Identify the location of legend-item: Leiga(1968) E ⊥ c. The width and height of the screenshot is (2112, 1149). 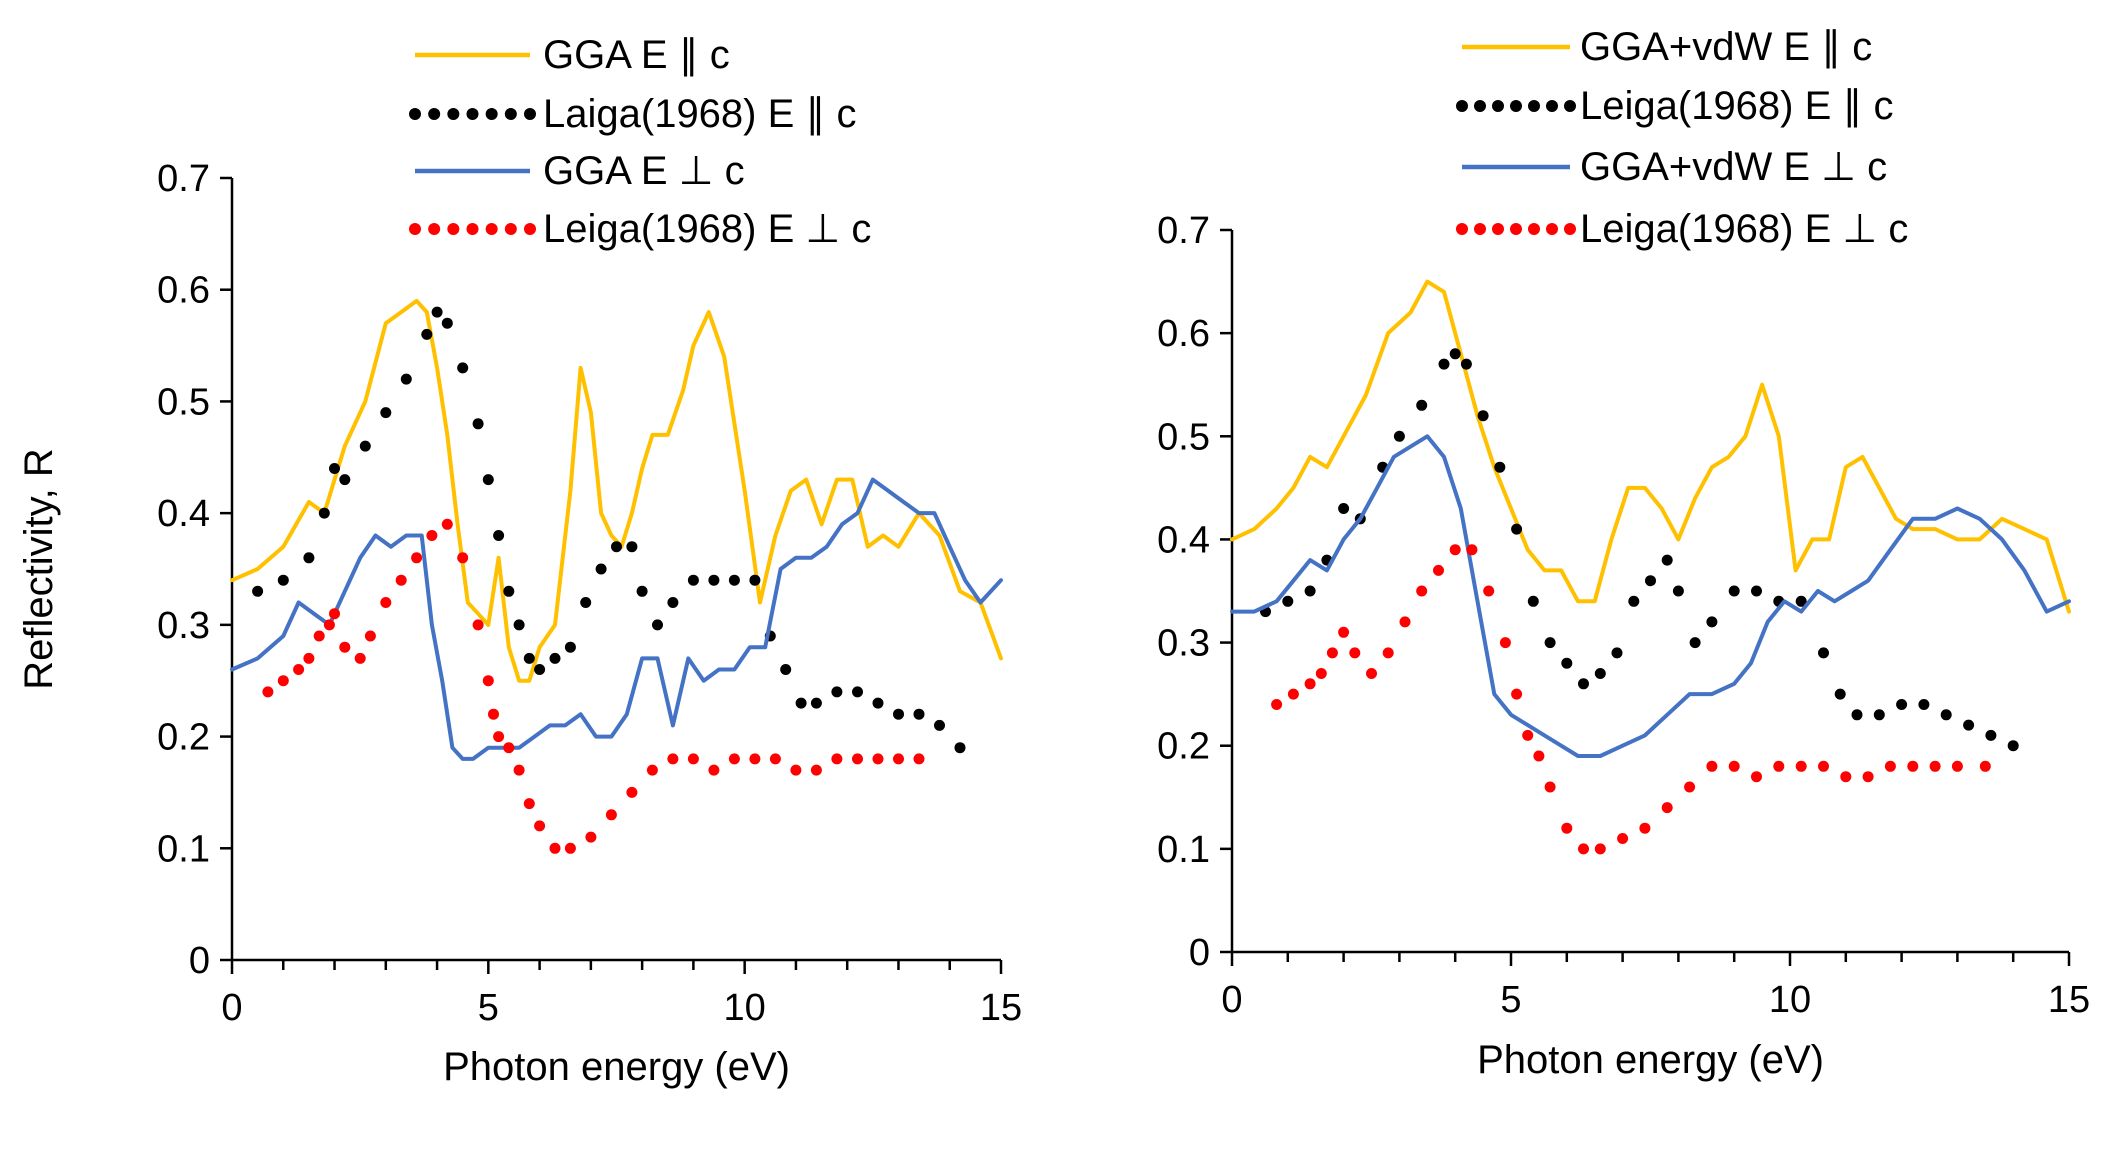
(1682, 229).